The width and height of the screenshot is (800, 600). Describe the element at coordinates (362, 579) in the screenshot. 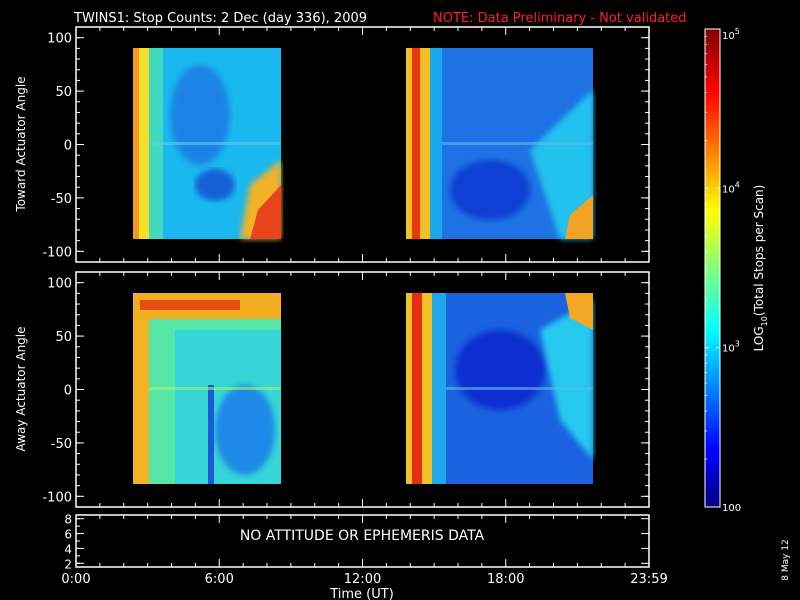

I see `x-tick-label: 12:00` at that location.